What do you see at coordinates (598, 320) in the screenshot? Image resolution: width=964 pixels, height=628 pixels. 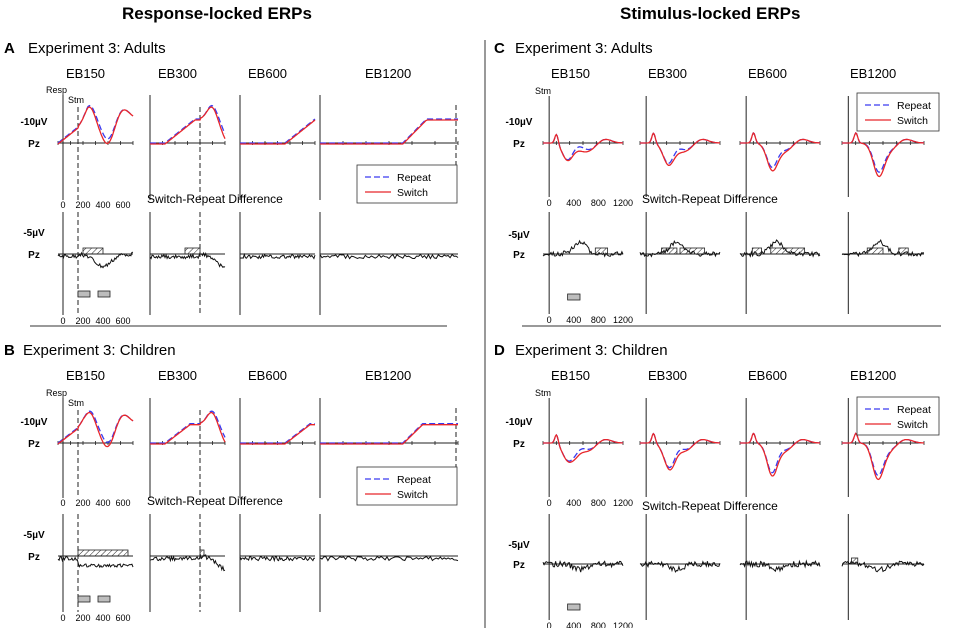 I see `diff-x-tick-label: 800` at bounding box center [598, 320].